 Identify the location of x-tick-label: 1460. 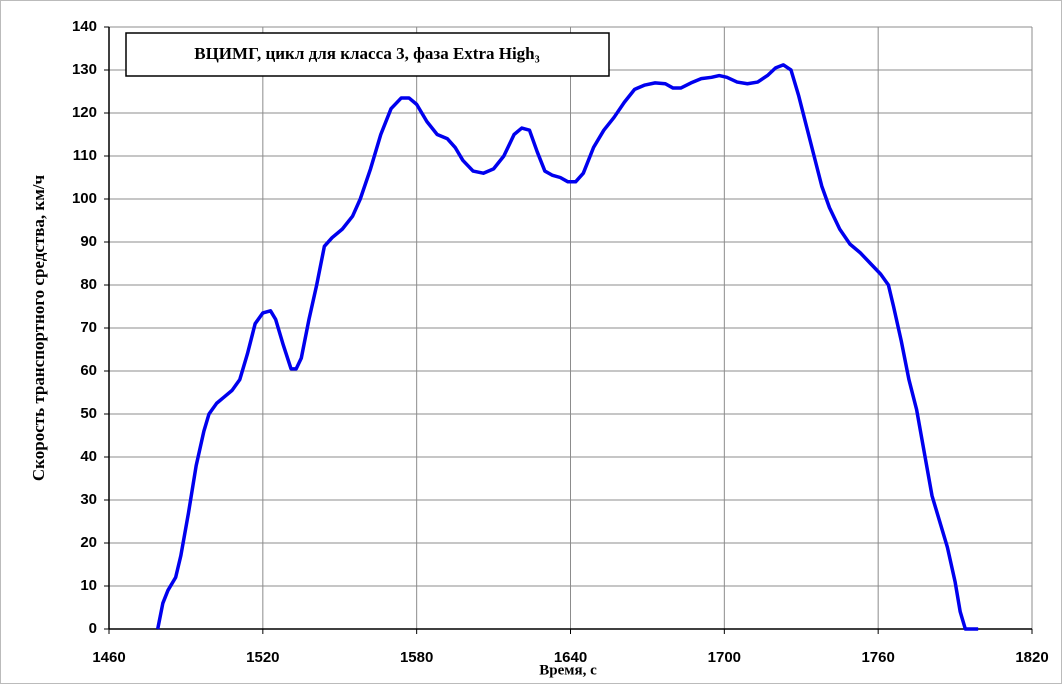
(108, 657).